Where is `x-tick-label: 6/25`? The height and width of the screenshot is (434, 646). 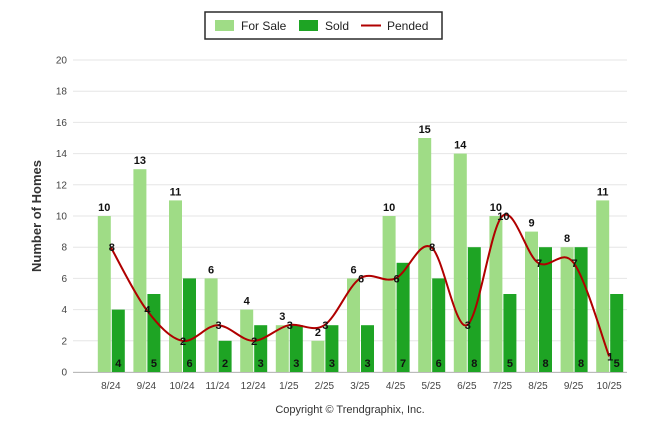
x-tick-label: 6/25 is located at coordinates (467, 386).